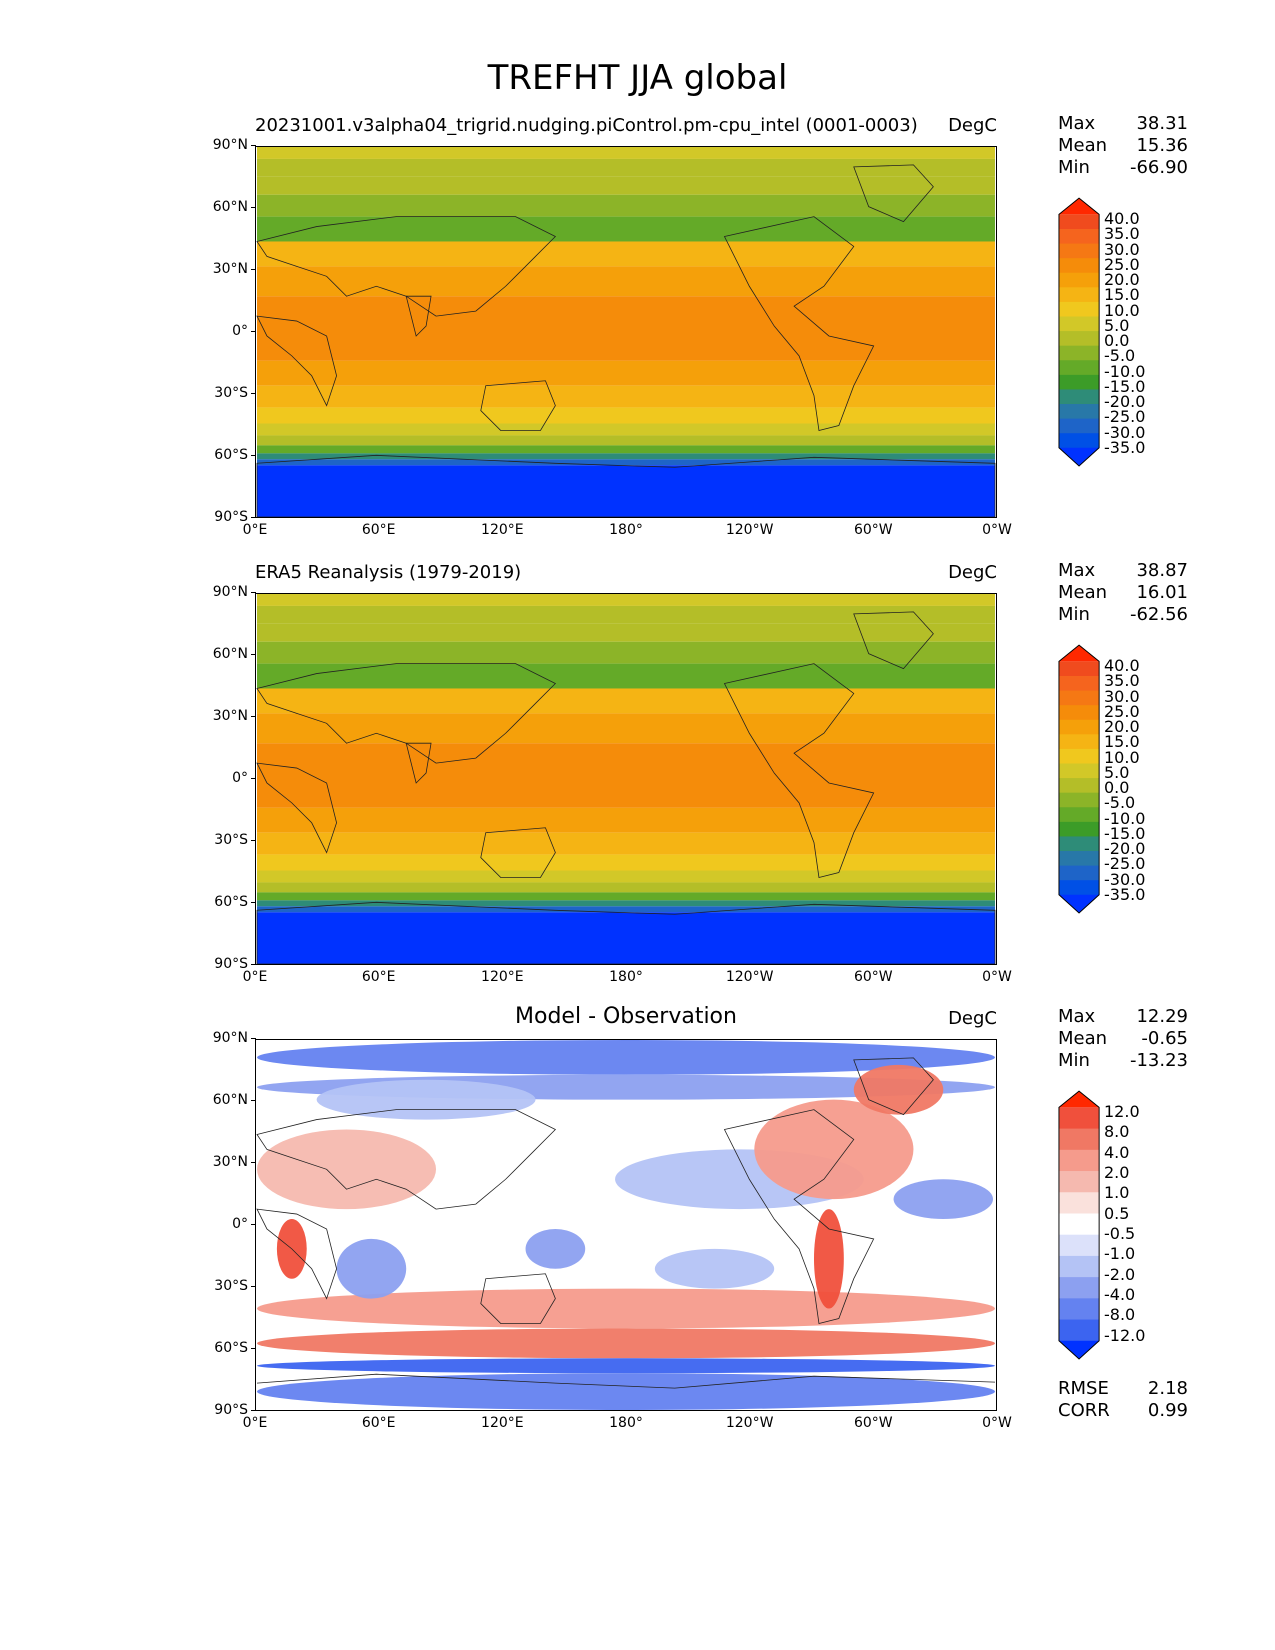 This screenshot has height=1650, width=1275. What do you see at coordinates (1125, 894) in the screenshot?
I see `colorbar-label: -35.0` at bounding box center [1125, 894].